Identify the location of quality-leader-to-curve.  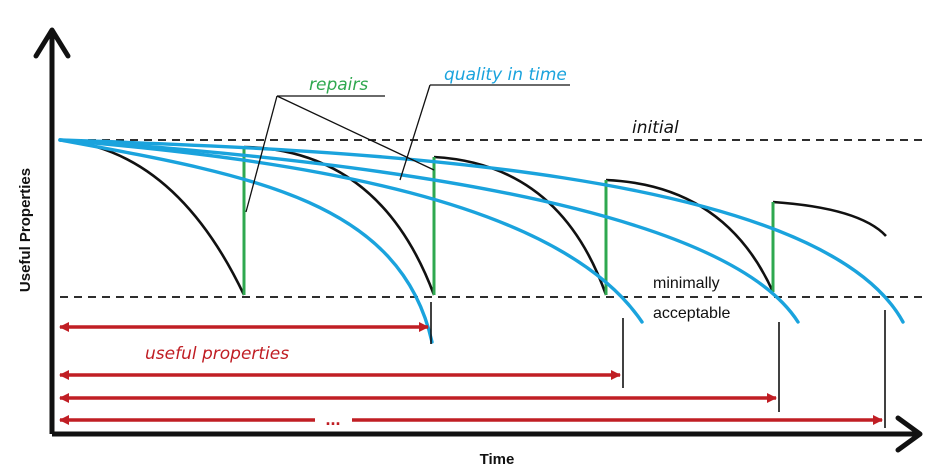
(415, 132).